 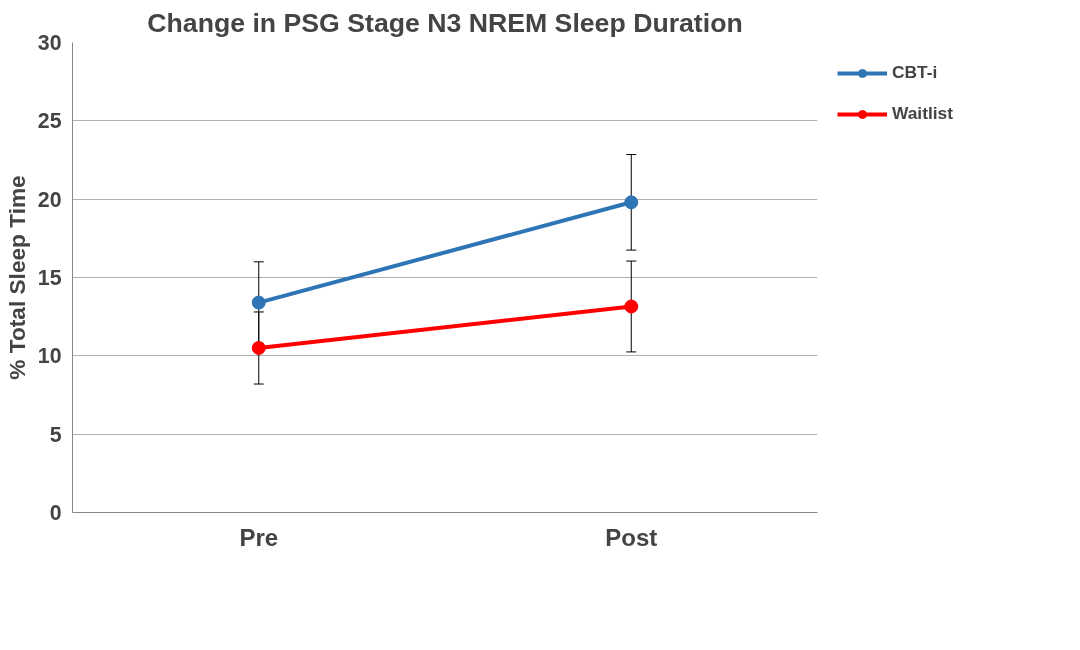 What do you see at coordinates (49, 278) in the screenshot?
I see `y-tick-label: 15` at bounding box center [49, 278].